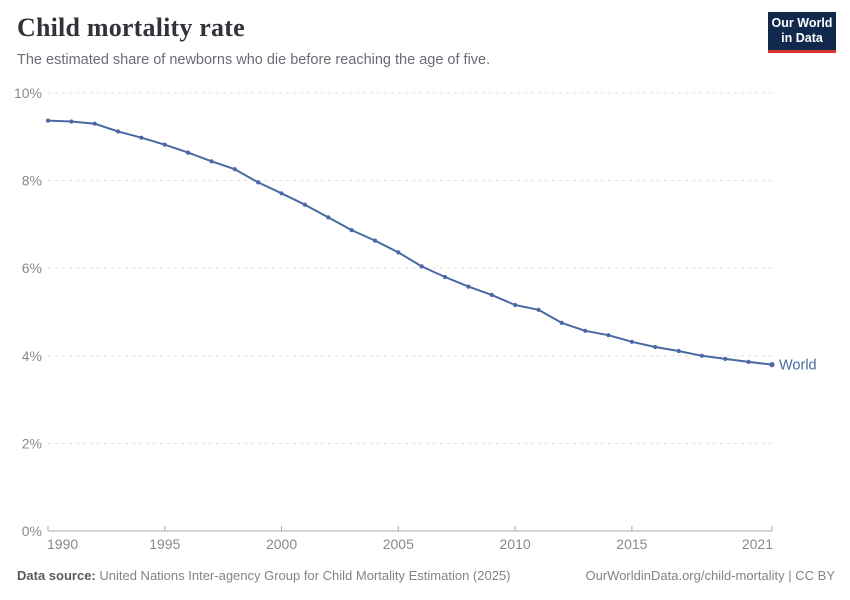 The width and height of the screenshot is (850, 600). I want to click on y-tick-label: 4%, so click(32, 356).